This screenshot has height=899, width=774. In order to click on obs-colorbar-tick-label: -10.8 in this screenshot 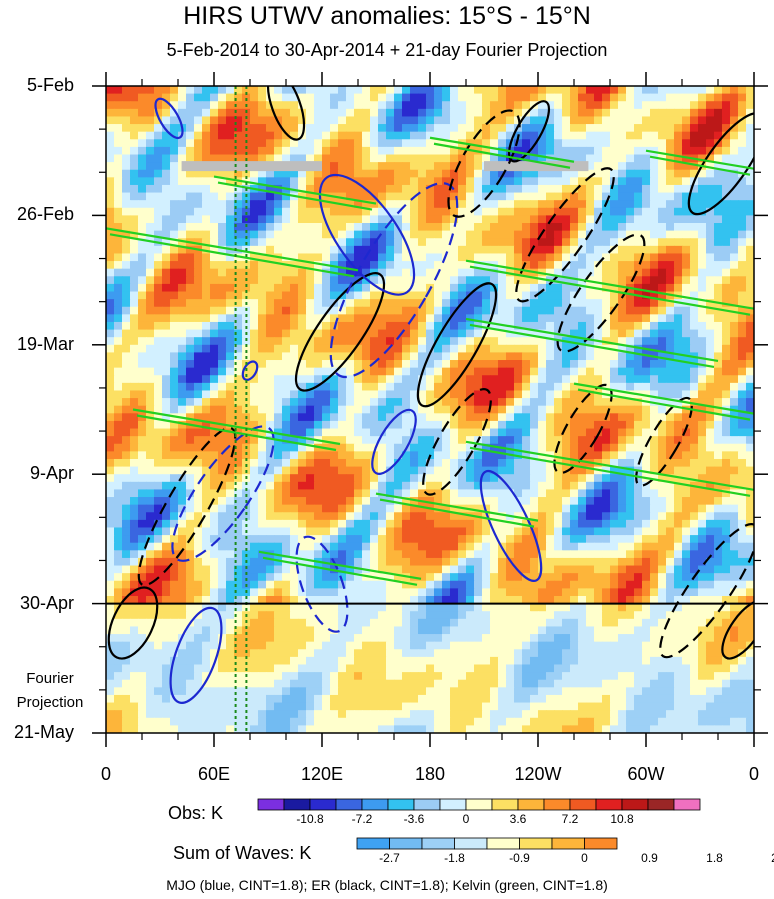, I will do `click(310, 819)`.